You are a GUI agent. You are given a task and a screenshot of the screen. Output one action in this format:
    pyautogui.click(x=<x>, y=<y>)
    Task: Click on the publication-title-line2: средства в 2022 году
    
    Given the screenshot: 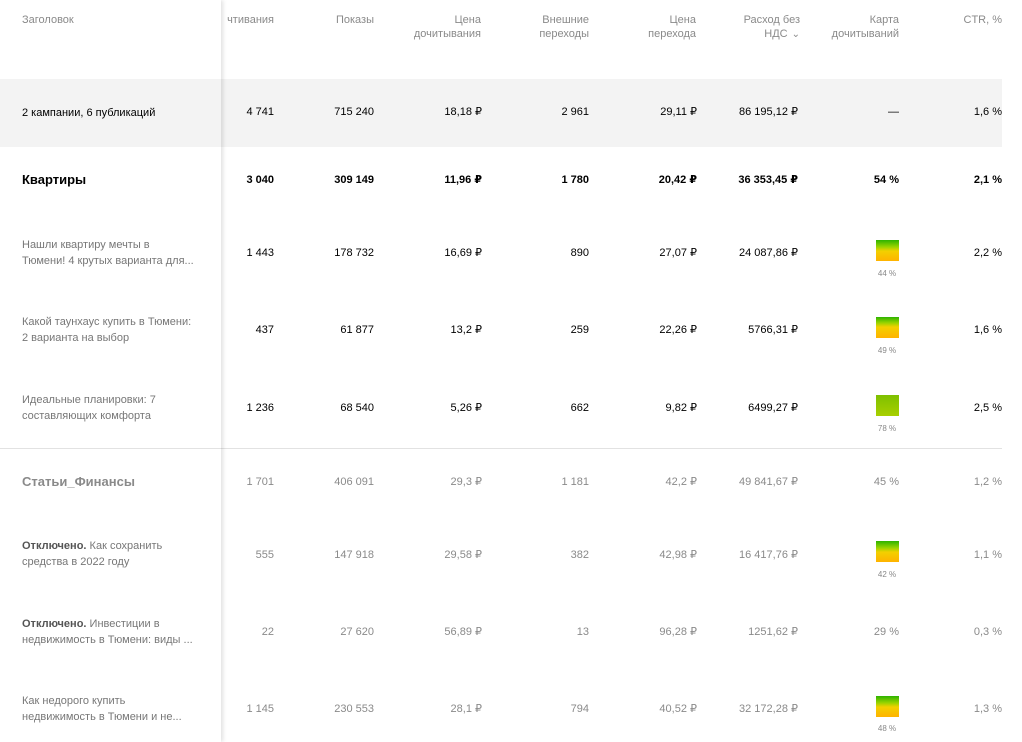 What is the action you would take?
    pyautogui.click(x=76, y=562)
    